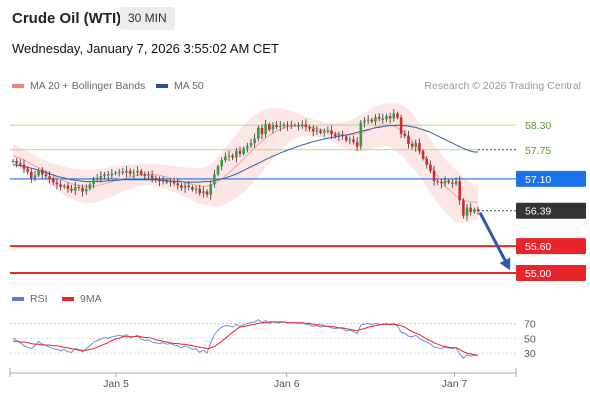  I want to click on level-label-1: 57.75, so click(538, 151).